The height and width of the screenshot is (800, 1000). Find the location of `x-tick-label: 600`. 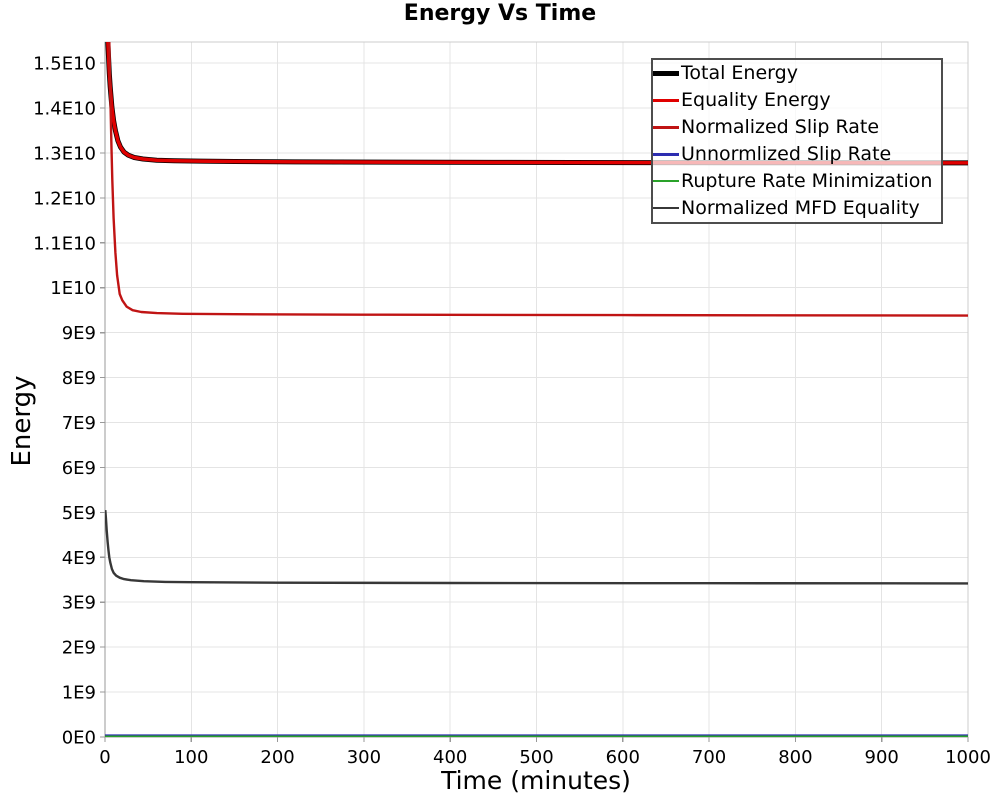

x-tick-label: 600 is located at coordinates (623, 757).